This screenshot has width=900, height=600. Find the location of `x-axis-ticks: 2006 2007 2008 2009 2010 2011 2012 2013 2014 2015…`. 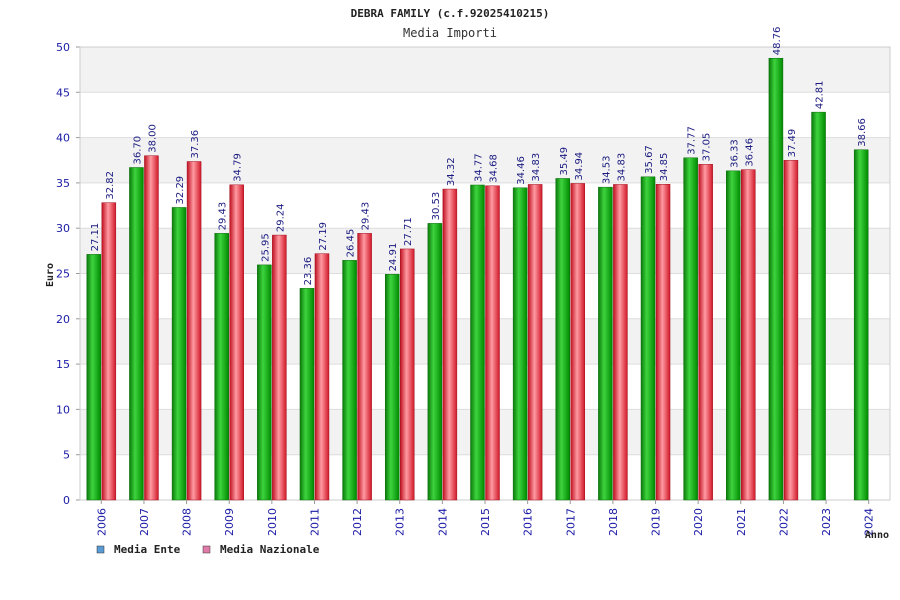

x-axis-ticks: 2006 2007 2008 2009 2010 2011 2012 2013 2014 2015… is located at coordinates (485, 518).